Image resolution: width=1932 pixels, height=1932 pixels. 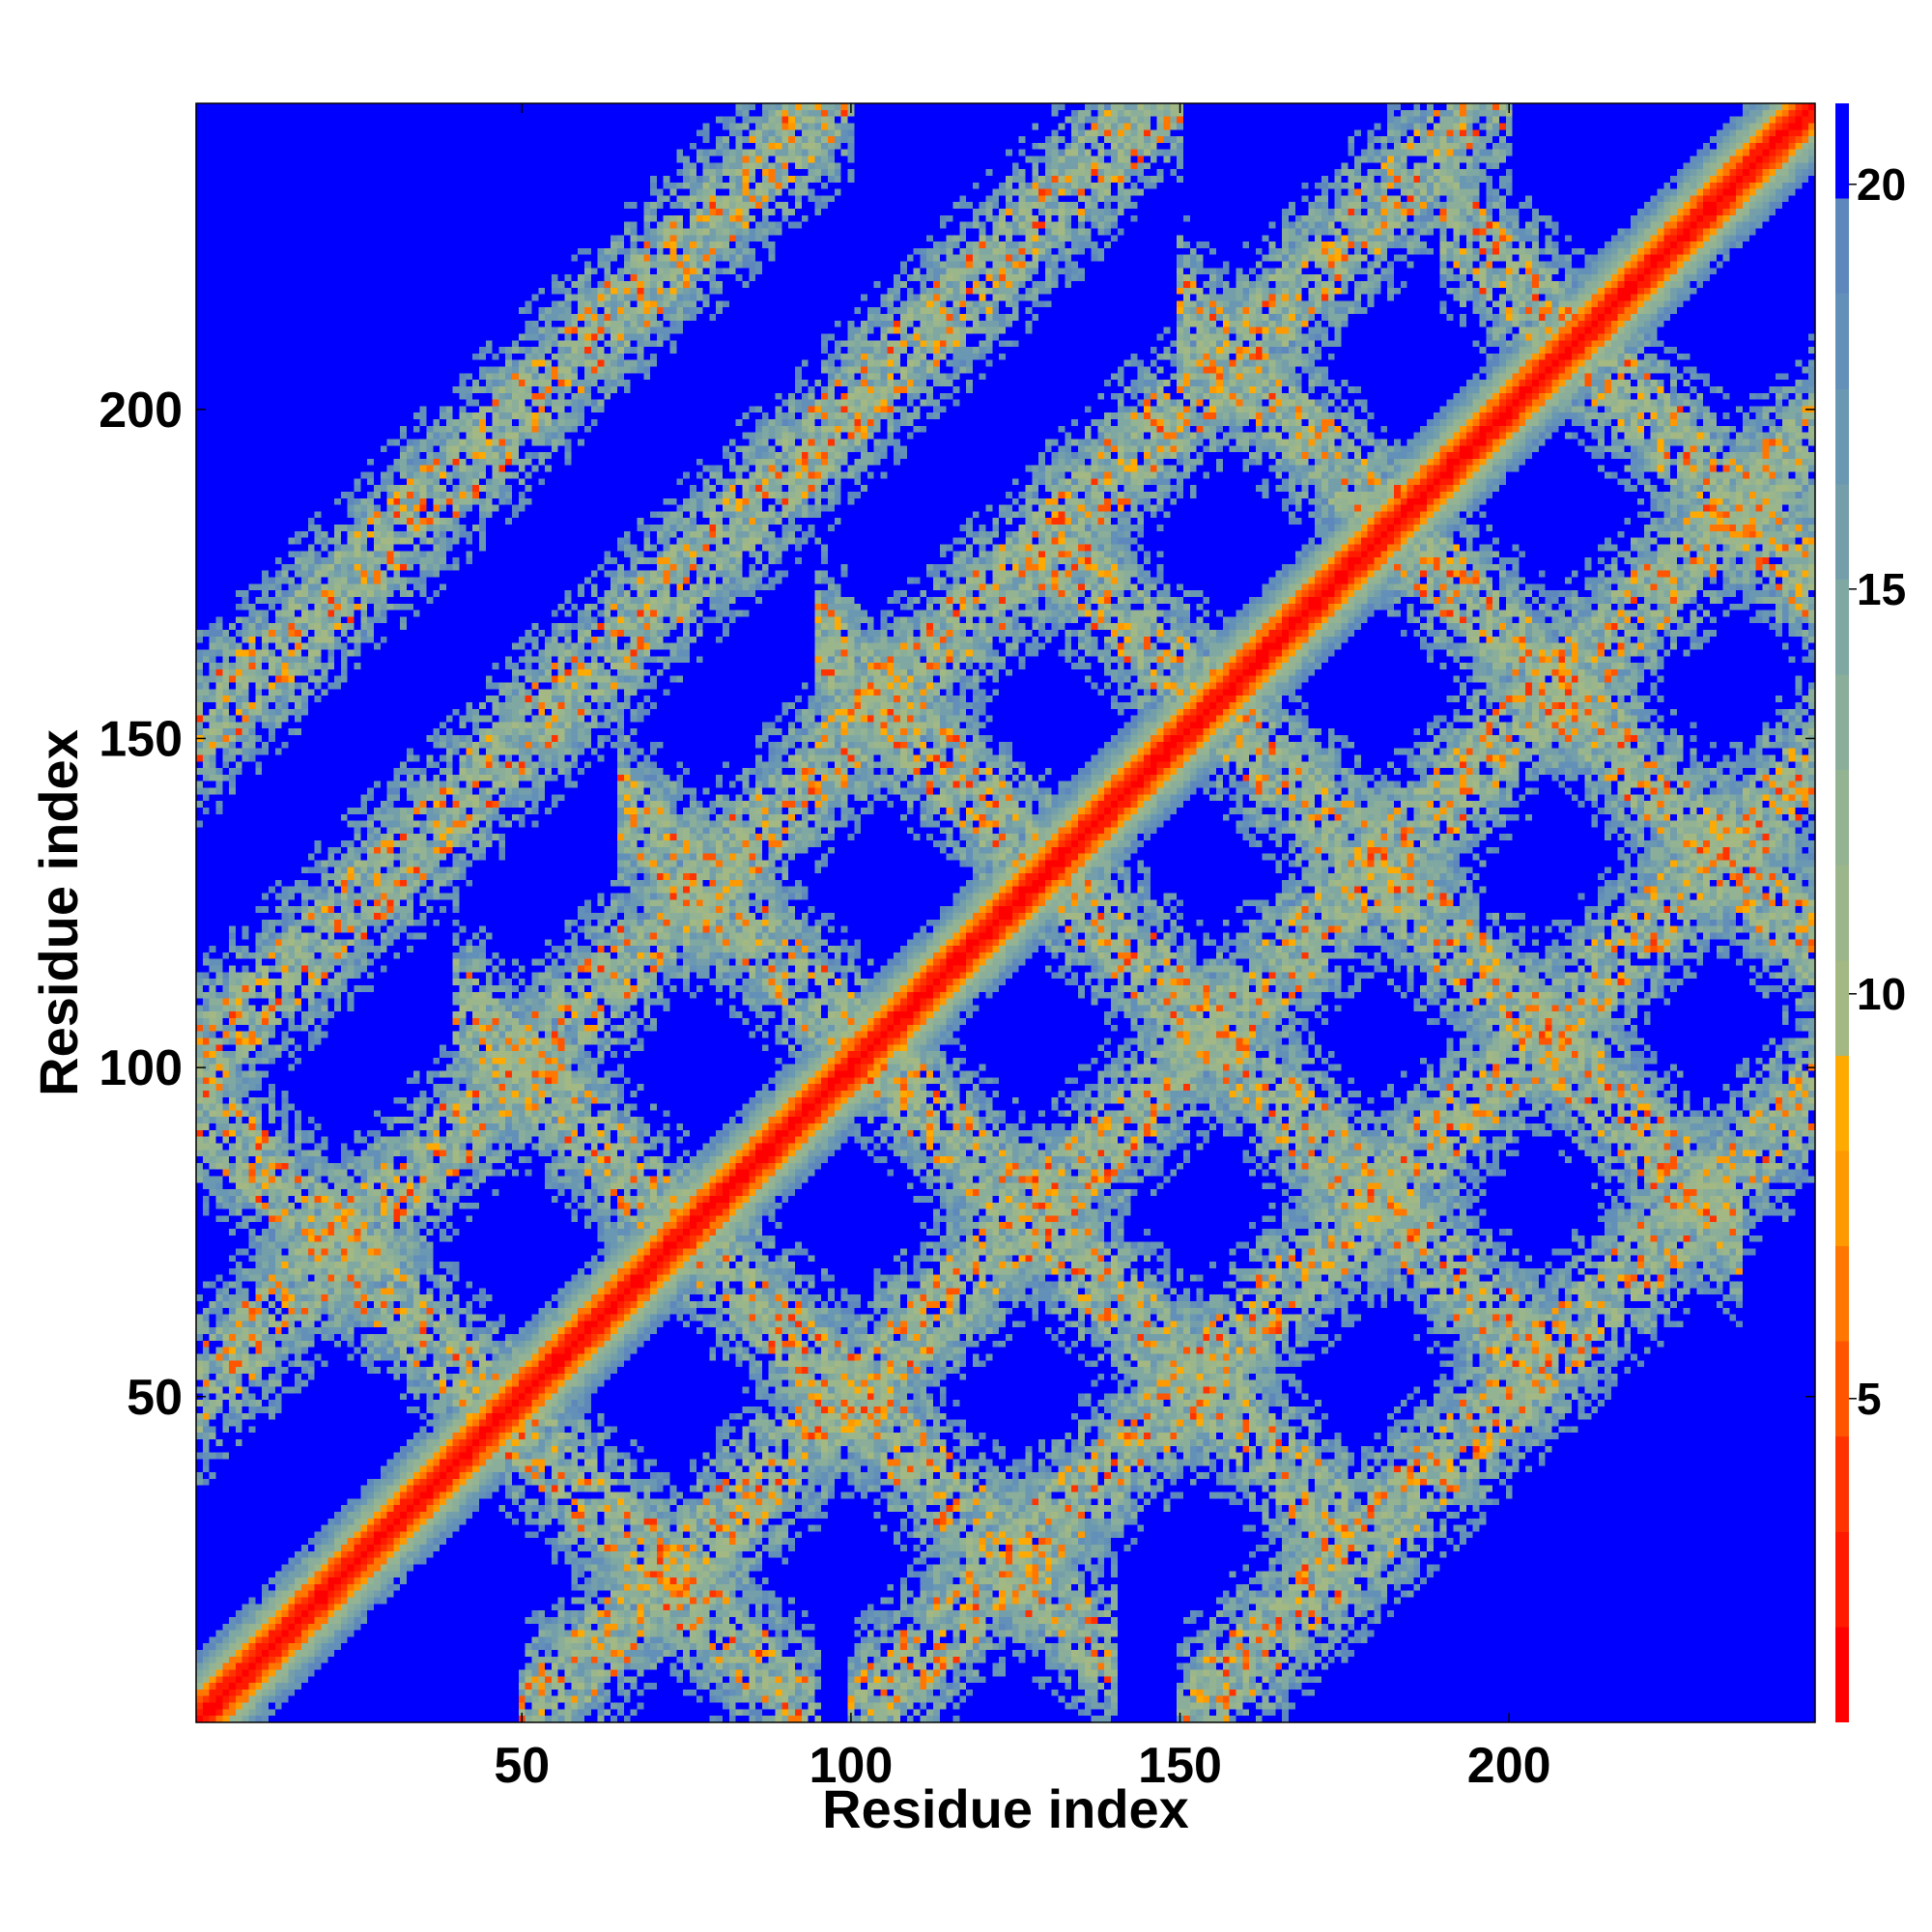 I want to click on y-axis-title: Residue index, so click(x=58, y=912).